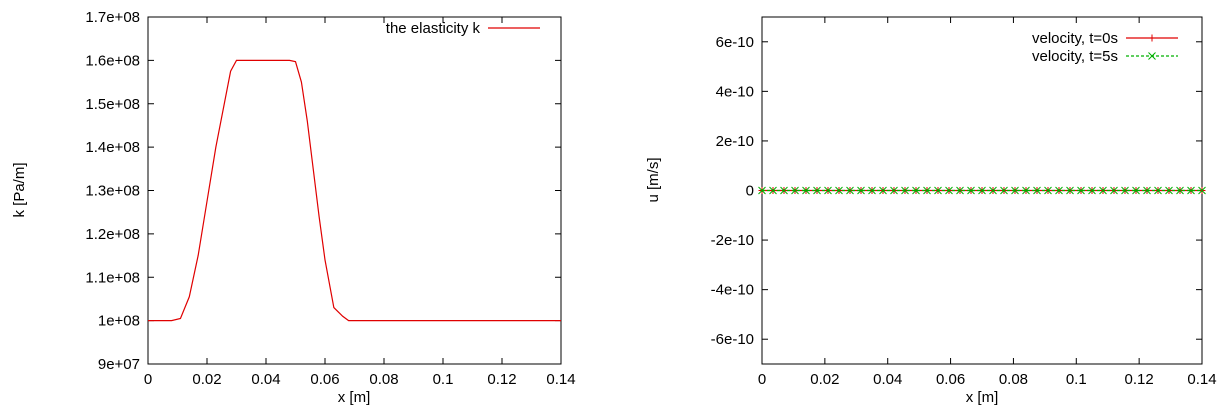 The width and height of the screenshot is (1231, 412). What do you see at coordinates (112, 234) in the screenshot?
I see `y-tick-label: 1.2e+08` at bounding box center [112, 234].